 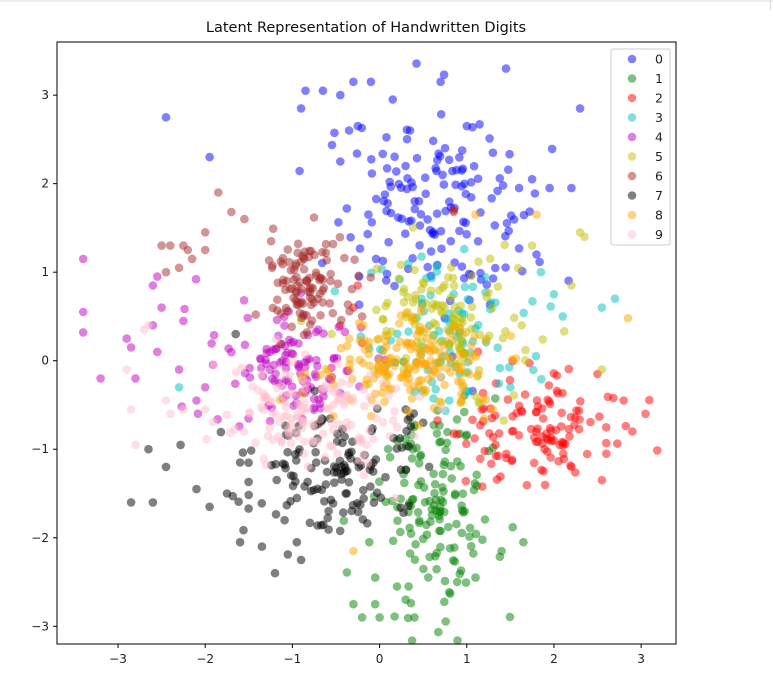 What do you see at coordinates (40, 626) in the screenshot?
I see `y-tick-label: −3` at bounding box center [40, 626].